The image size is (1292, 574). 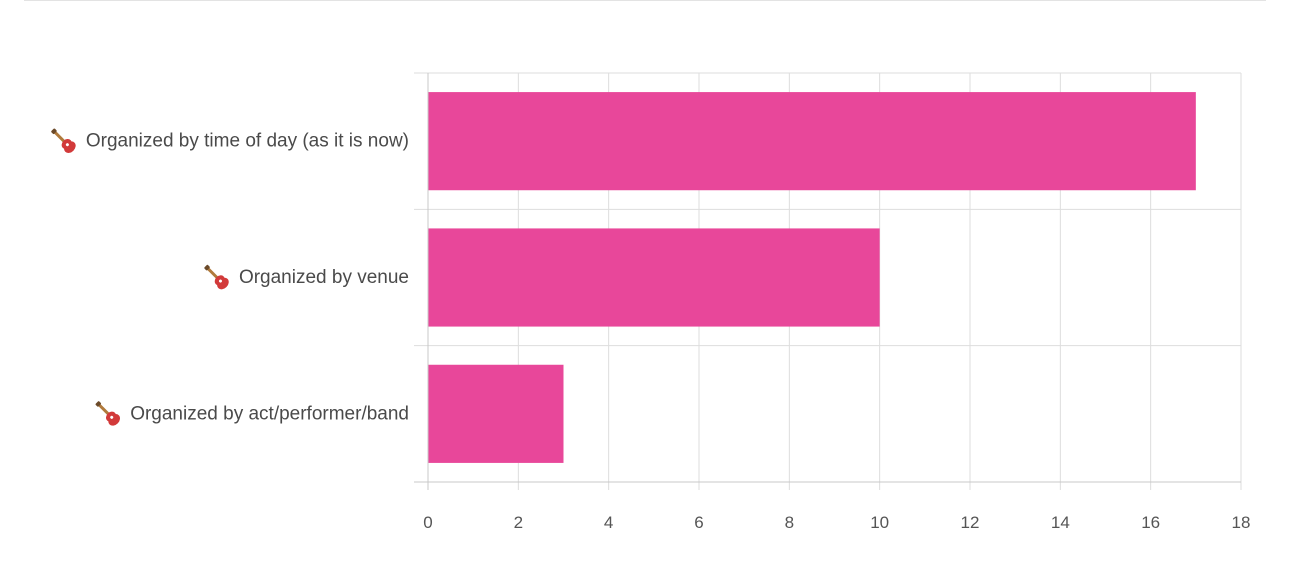 What do you see at coordinates (1060, 522) in the screenshot?
I see `x-tick-label: 14` at bounding box center [1060, 522].